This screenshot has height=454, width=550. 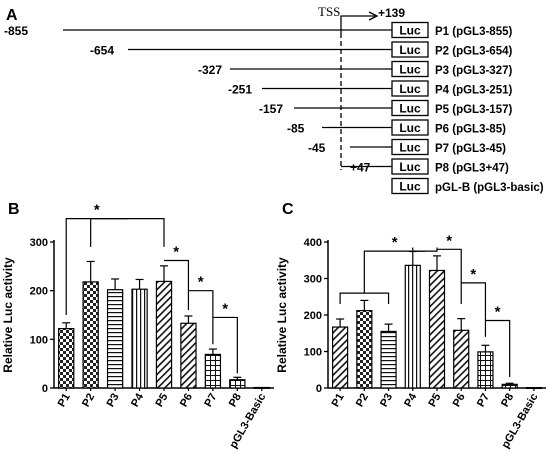 What do you see at coordinates (317, 148) in the screenshot?
I see `construct-start-label: -45` at bounding box center [317, 148].